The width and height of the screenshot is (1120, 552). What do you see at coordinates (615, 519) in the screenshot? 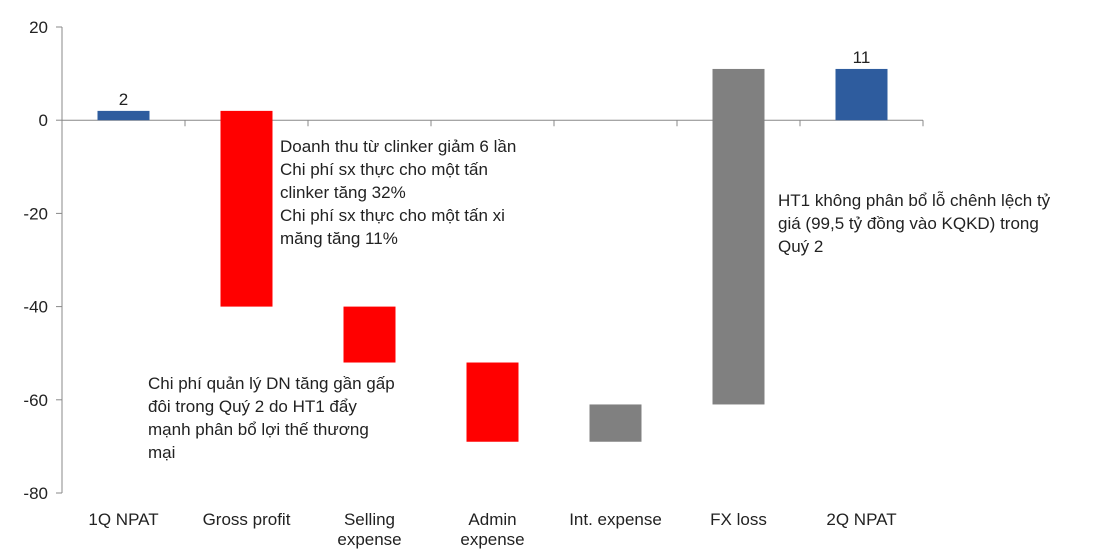
I see `x-tick-label: Int. expense` at bounding box center [615, 519].